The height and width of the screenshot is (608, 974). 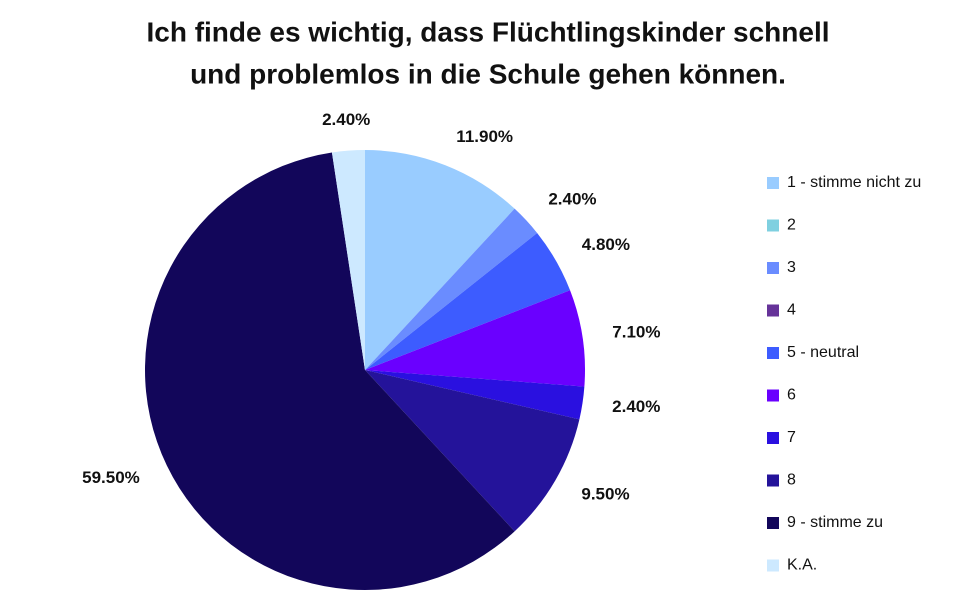 I want to click on legend-label: 7, so click(x=791, y=437).